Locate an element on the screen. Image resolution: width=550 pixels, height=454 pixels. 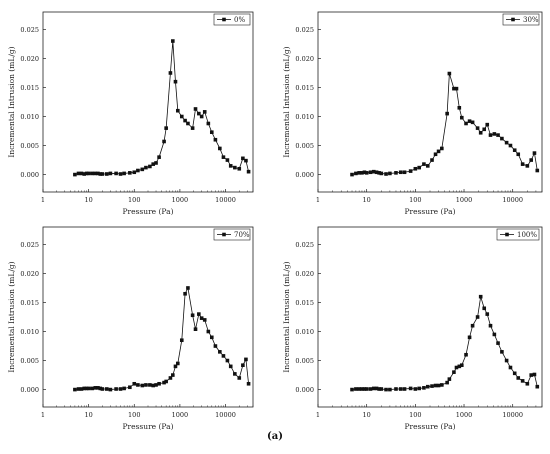
y-tick-label: 0.020 is located at coordinates (304, 274).